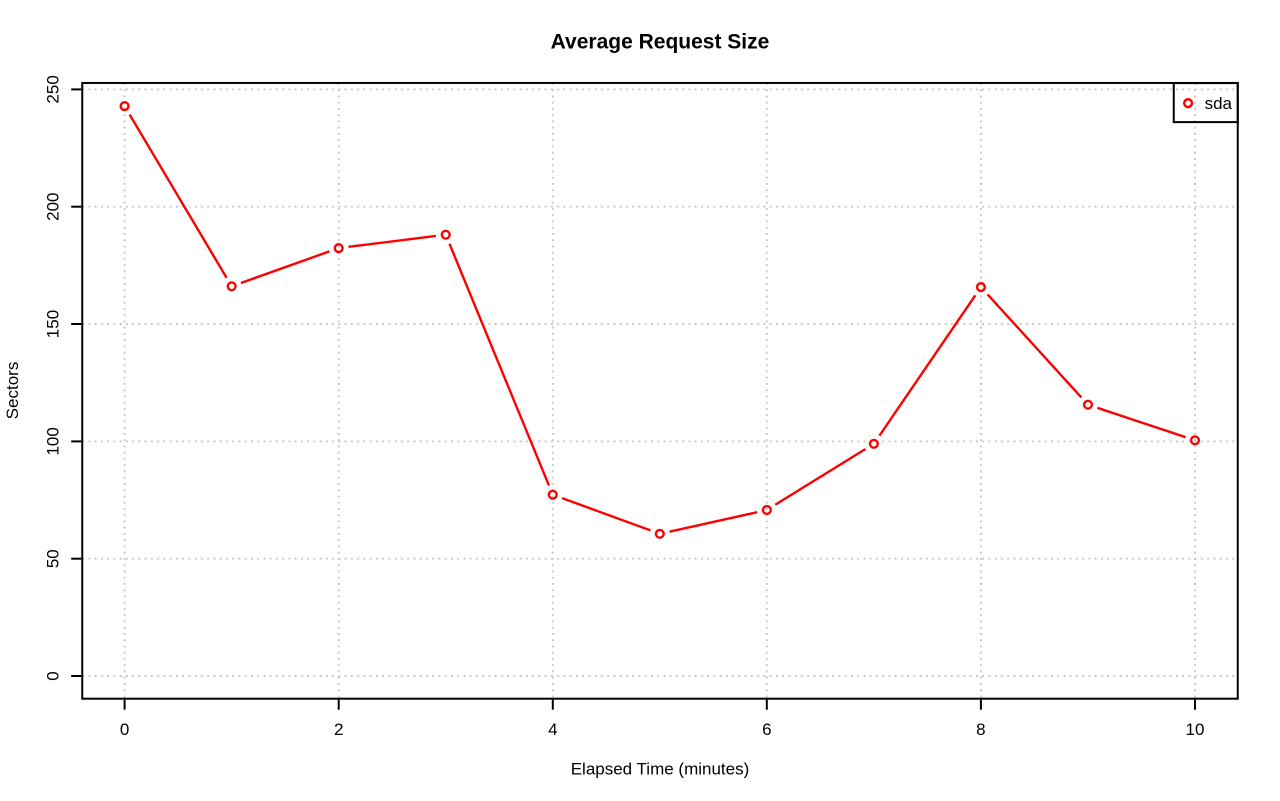 This screenshot has height=801, width=1280. What do you see at coordinates (12, 391) in the screenshot?
I see `svg-text: Sectors` at bounding box center [12, 391].